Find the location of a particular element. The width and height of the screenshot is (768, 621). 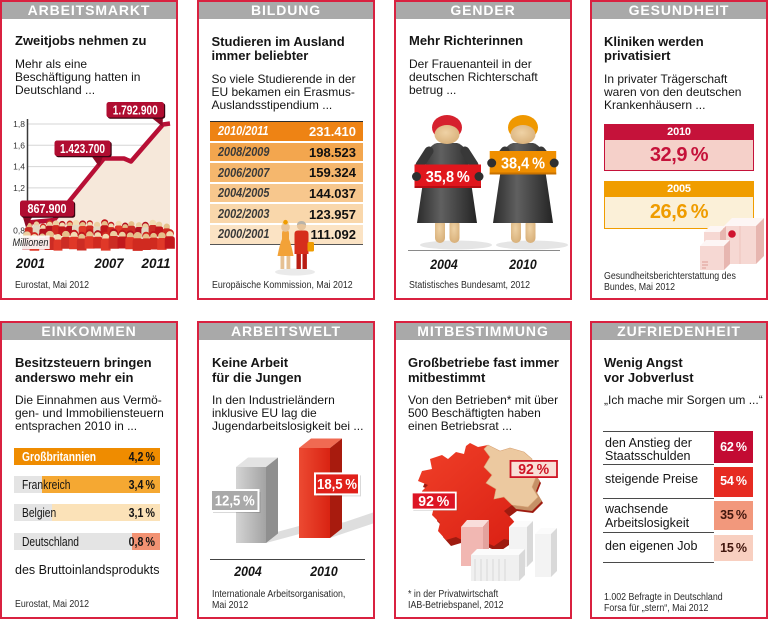

svg-text: 1,4 is located at coordinates (19, 167).